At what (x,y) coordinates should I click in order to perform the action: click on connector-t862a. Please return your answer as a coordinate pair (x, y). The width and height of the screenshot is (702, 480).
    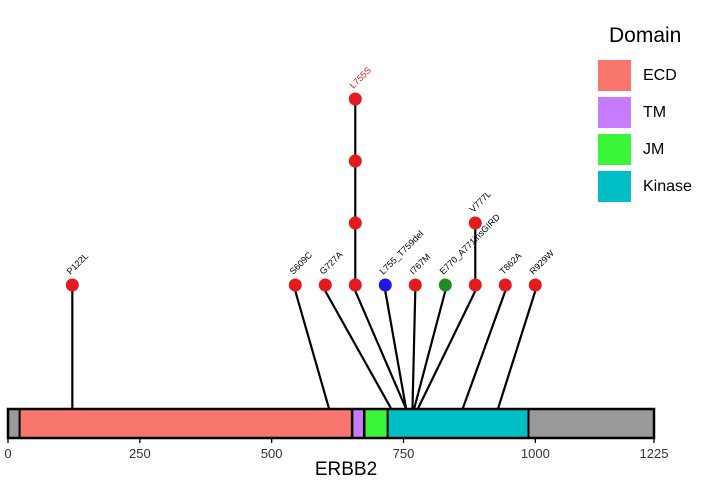
    Looking at the image, I should click on (484, 350).